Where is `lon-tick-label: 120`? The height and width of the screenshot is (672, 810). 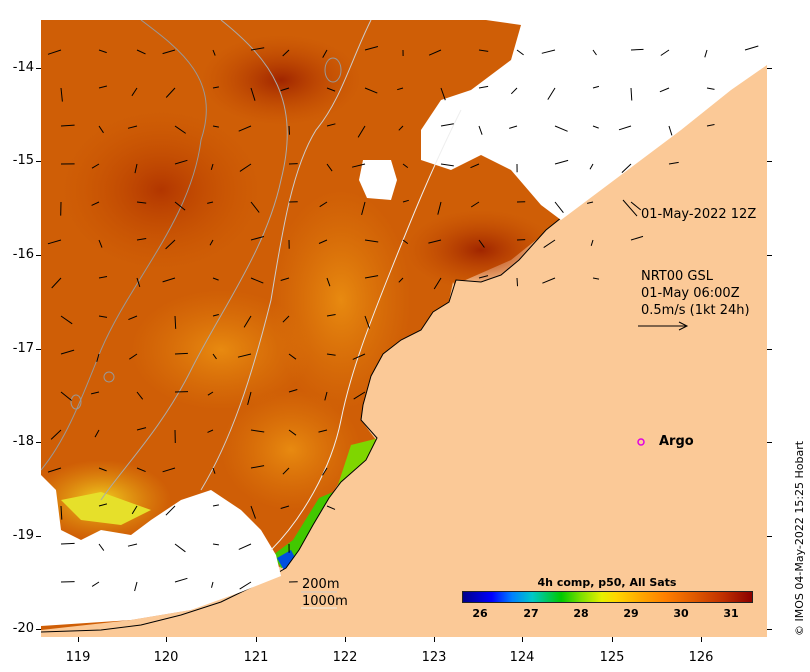 lon-tick-label: 120 is located at coordinates (166, 657).